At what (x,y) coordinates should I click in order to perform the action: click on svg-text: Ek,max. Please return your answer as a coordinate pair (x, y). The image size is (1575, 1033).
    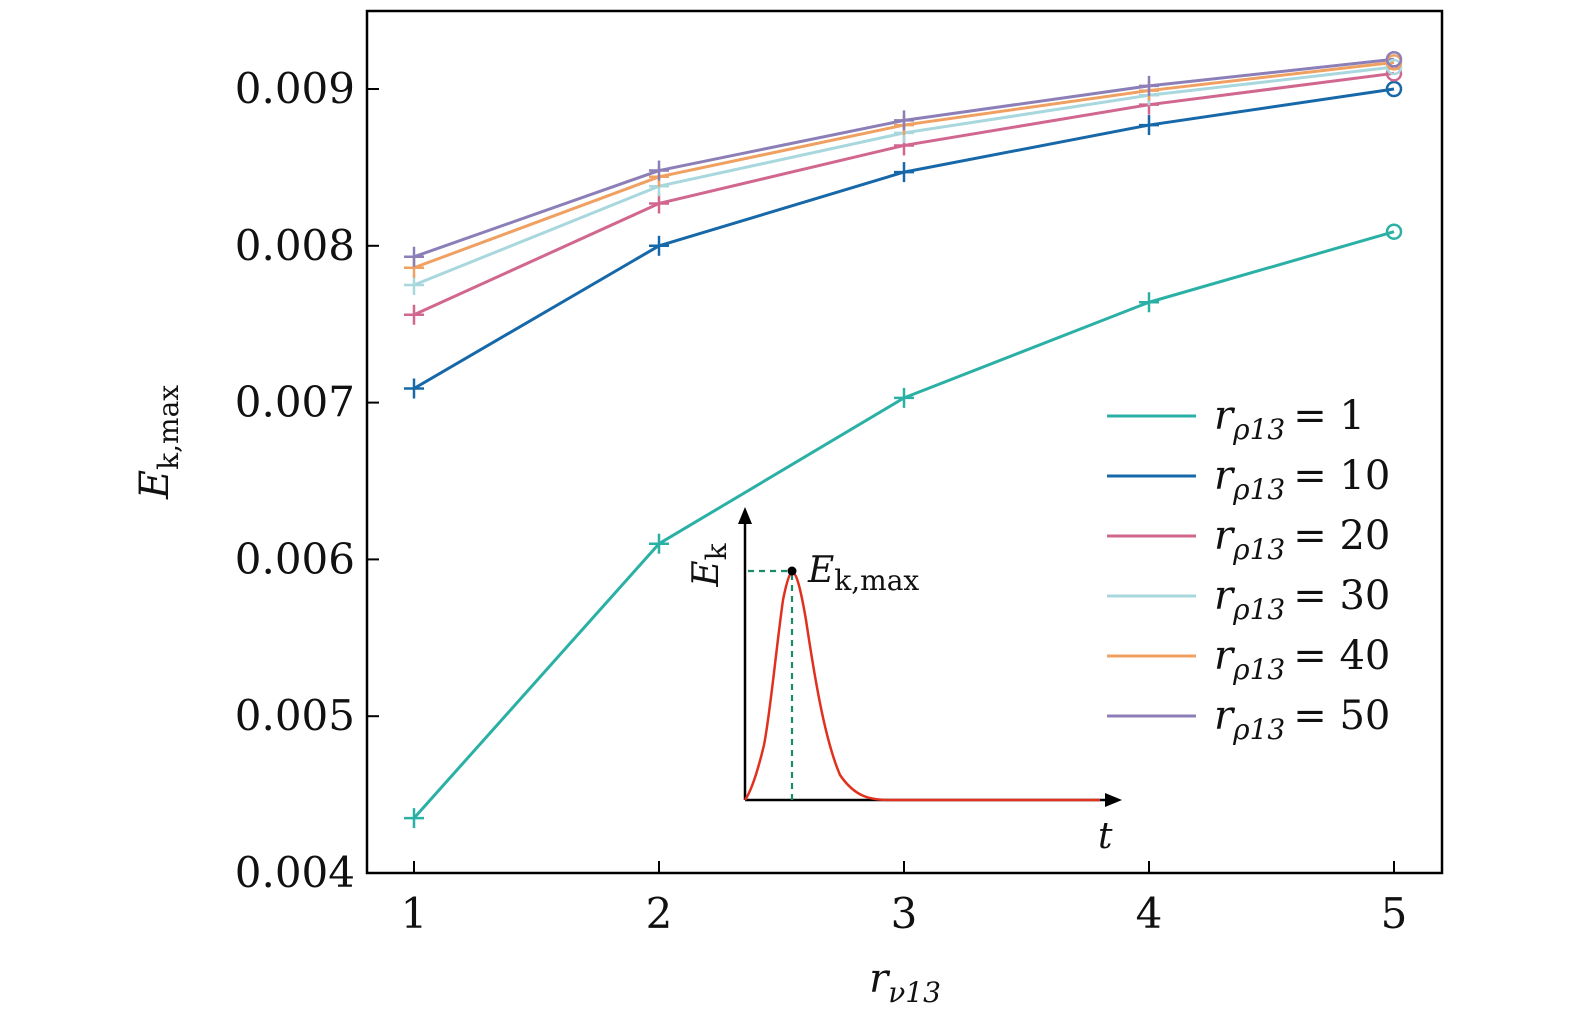
    Looking at the image, I should click on (158, 442).